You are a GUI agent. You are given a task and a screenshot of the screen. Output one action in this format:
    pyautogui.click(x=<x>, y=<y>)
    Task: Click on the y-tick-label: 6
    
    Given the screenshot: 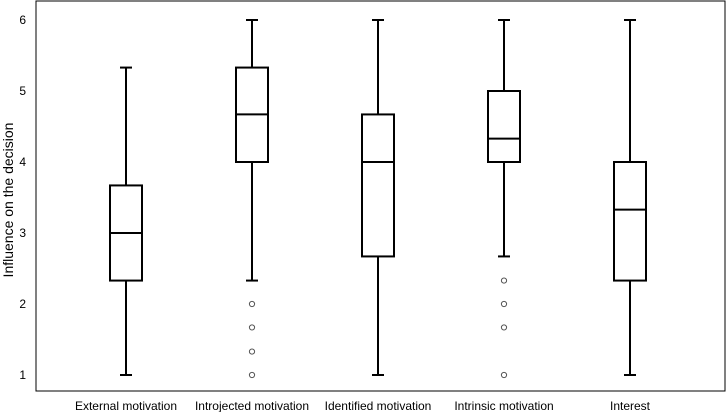 What is the action you would take?
    pyautogui.click(x=22, y=20)
    